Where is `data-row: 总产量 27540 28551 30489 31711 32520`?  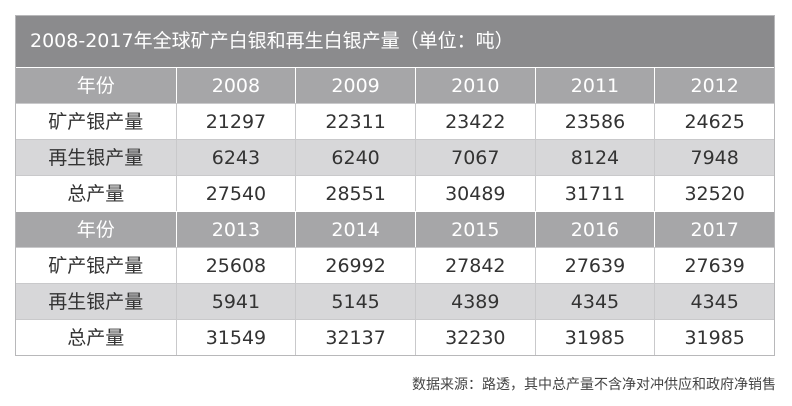 data-row: 总产量 27540 28551 30489 31711 32520 is located at coordinates (395, 193).